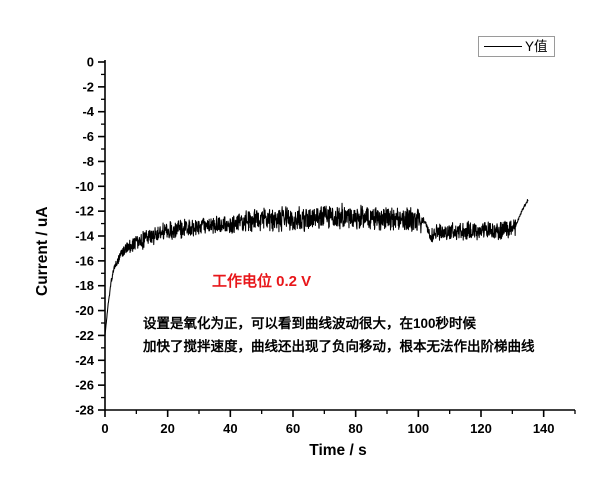  I want to click on y-tick-label: -20, so click(84, 310).